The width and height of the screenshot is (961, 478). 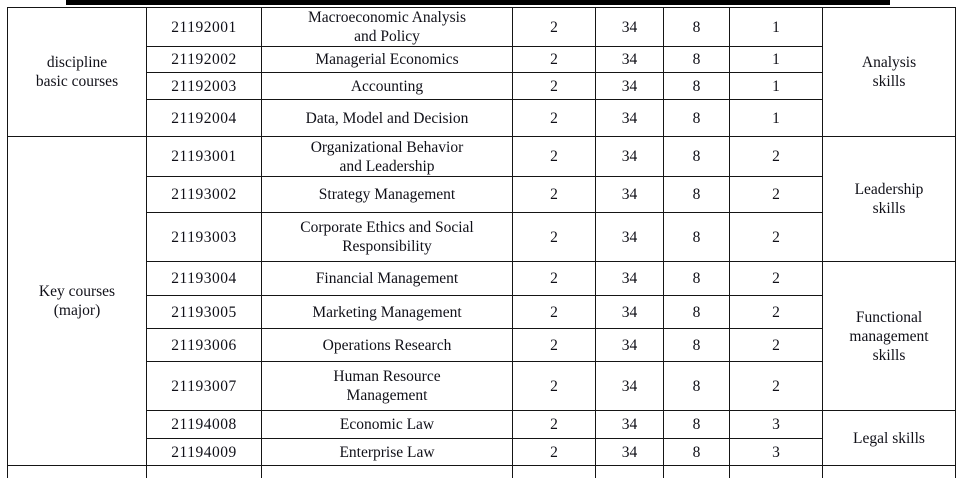 I want to click on table-row: 21192002 Managerial Economics 2 34 8 1, so click(x=482, y=59).